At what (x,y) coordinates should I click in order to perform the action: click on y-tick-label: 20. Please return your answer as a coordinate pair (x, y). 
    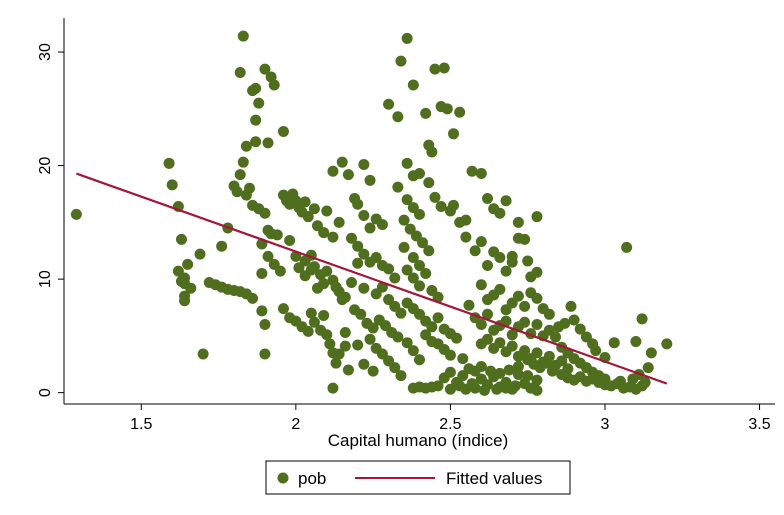
    Looking at the image, I should click on (45, 166).